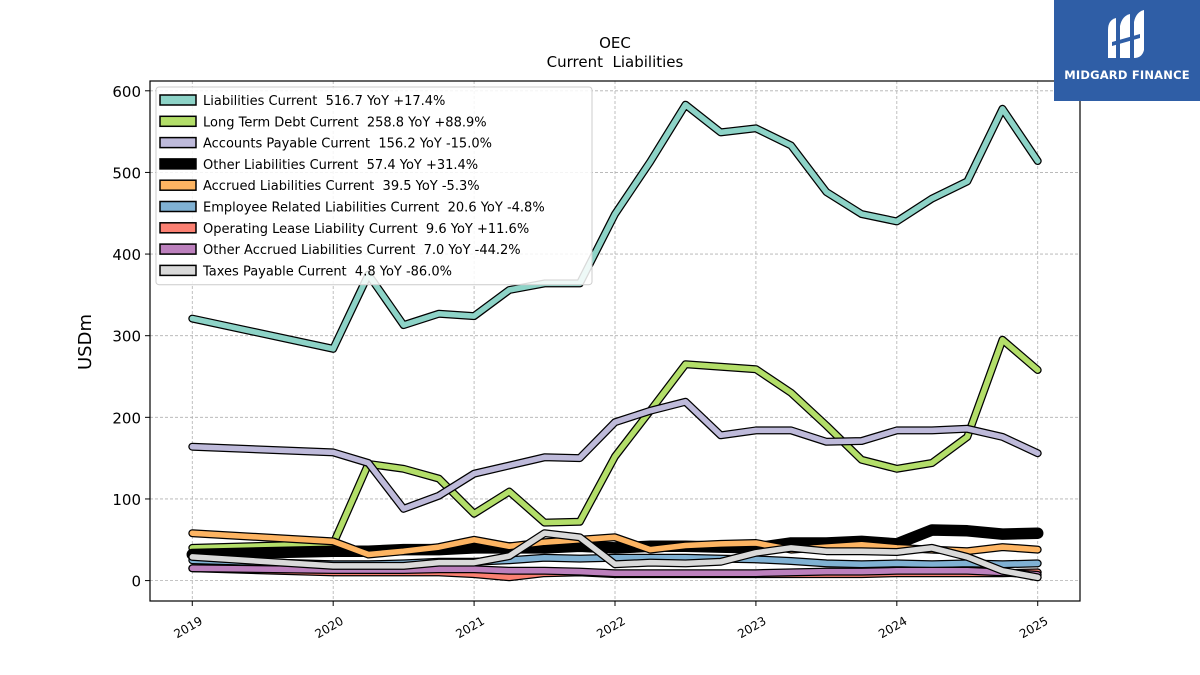 Image resolution: width=1200 pixels, height=675 pixels. I want to click on x-tick-label: 2024, so click(892, 627).